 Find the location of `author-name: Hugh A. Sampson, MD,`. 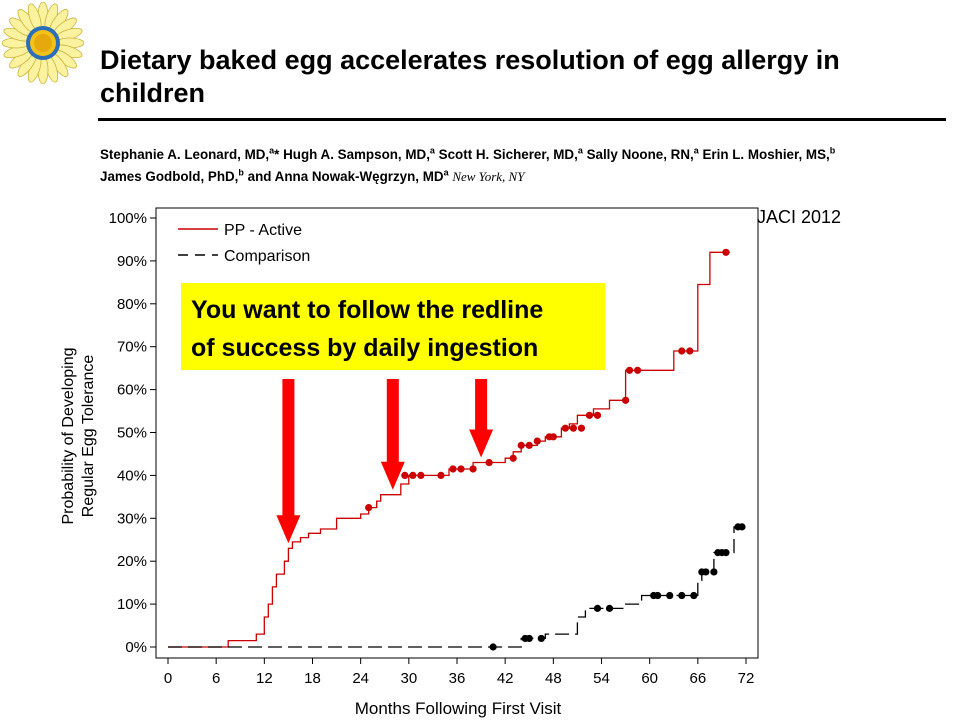

author-name: Hugh A. Sampson, MD, is located at coordinates (356, 154).